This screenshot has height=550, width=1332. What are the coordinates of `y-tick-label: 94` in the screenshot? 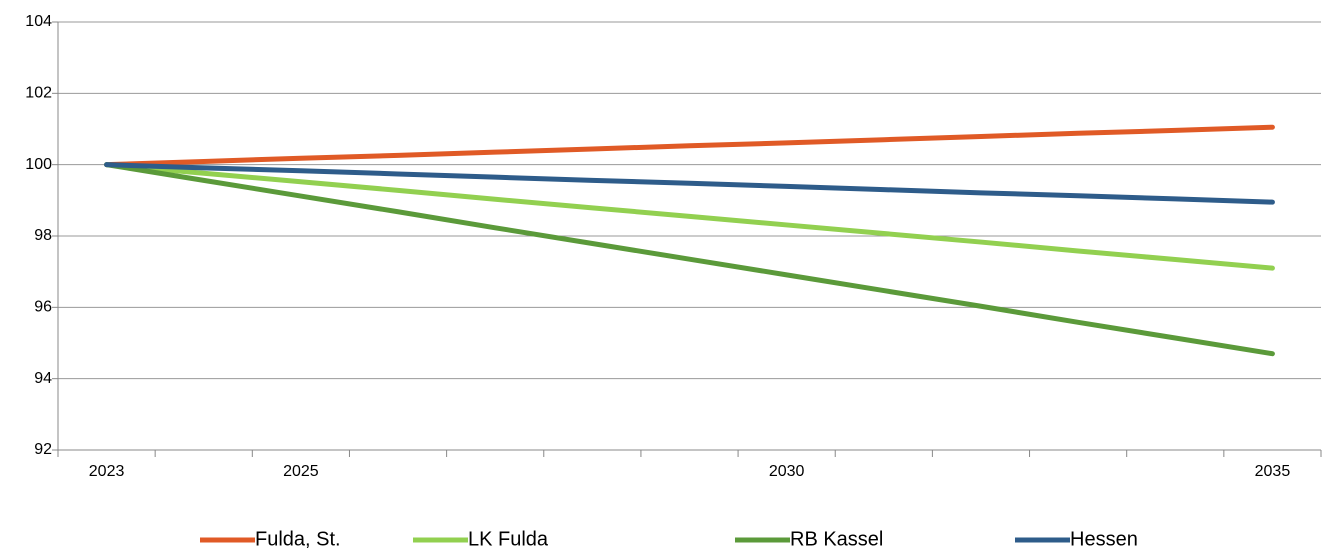 It's located at (43, 378).